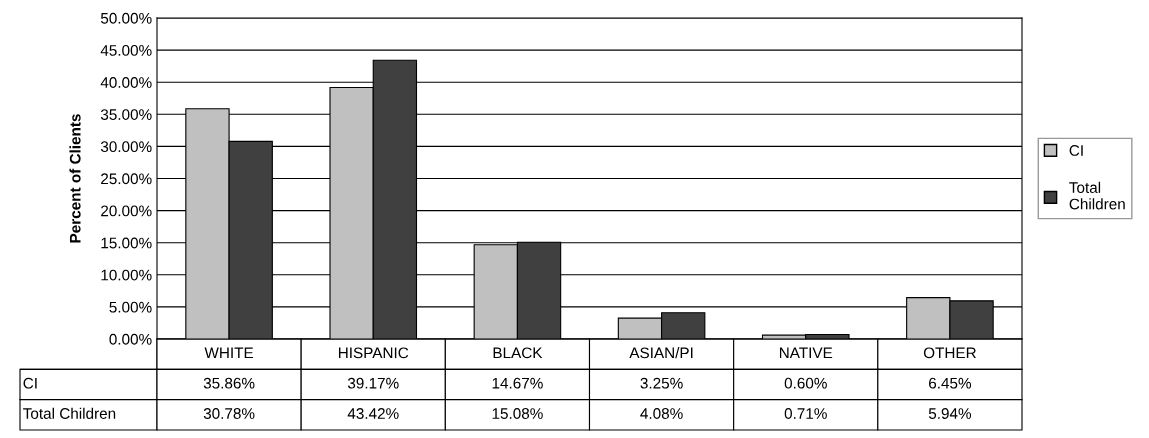 The width and height of the screenshot is (1149, 438). What do you see at coordinates (229, 353) in the screenshot?
I see `x-tick-label: WHITE` at bounding box center [229, 353].